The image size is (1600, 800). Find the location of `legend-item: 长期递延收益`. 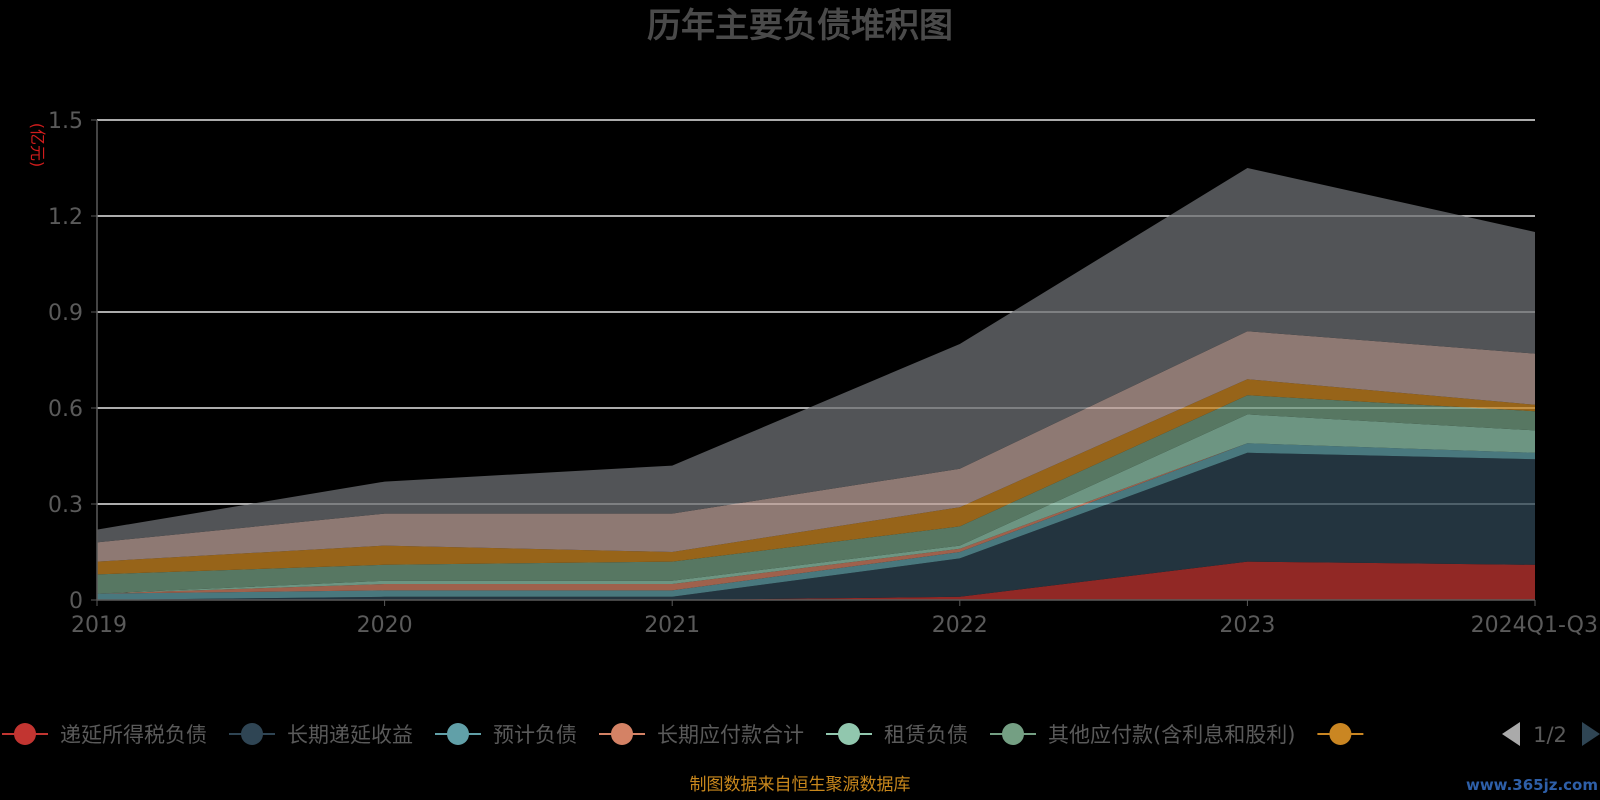

legend-item: 长期递延收益 is located at coordinates (321, 735).